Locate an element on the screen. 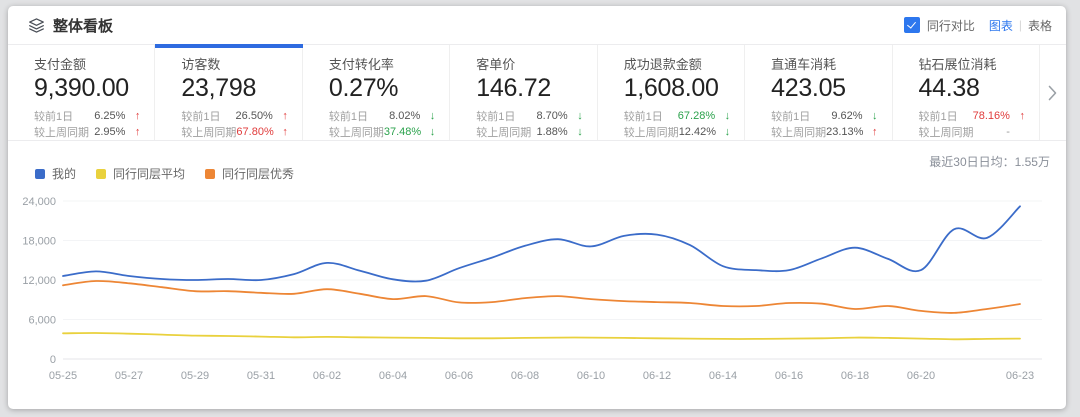  compare-row: 较上周同期 1.88% ↓ is located at coordinates (529, 132).